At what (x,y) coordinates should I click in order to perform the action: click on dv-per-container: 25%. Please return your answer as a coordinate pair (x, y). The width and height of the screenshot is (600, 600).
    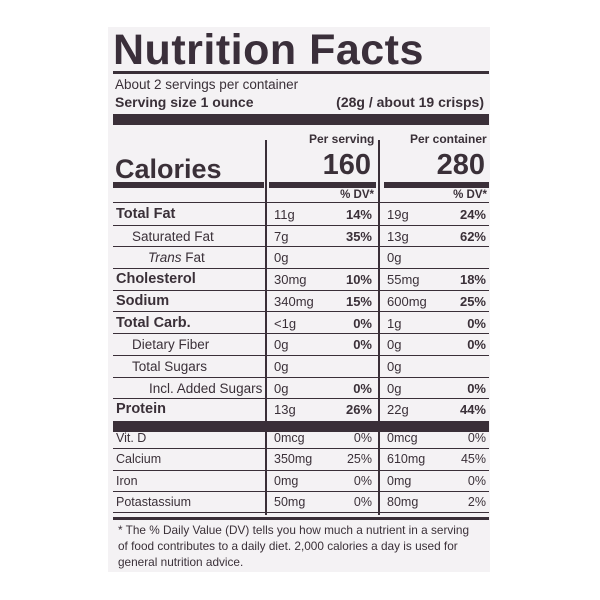
    Looking at the image, I should click on (472, 301).